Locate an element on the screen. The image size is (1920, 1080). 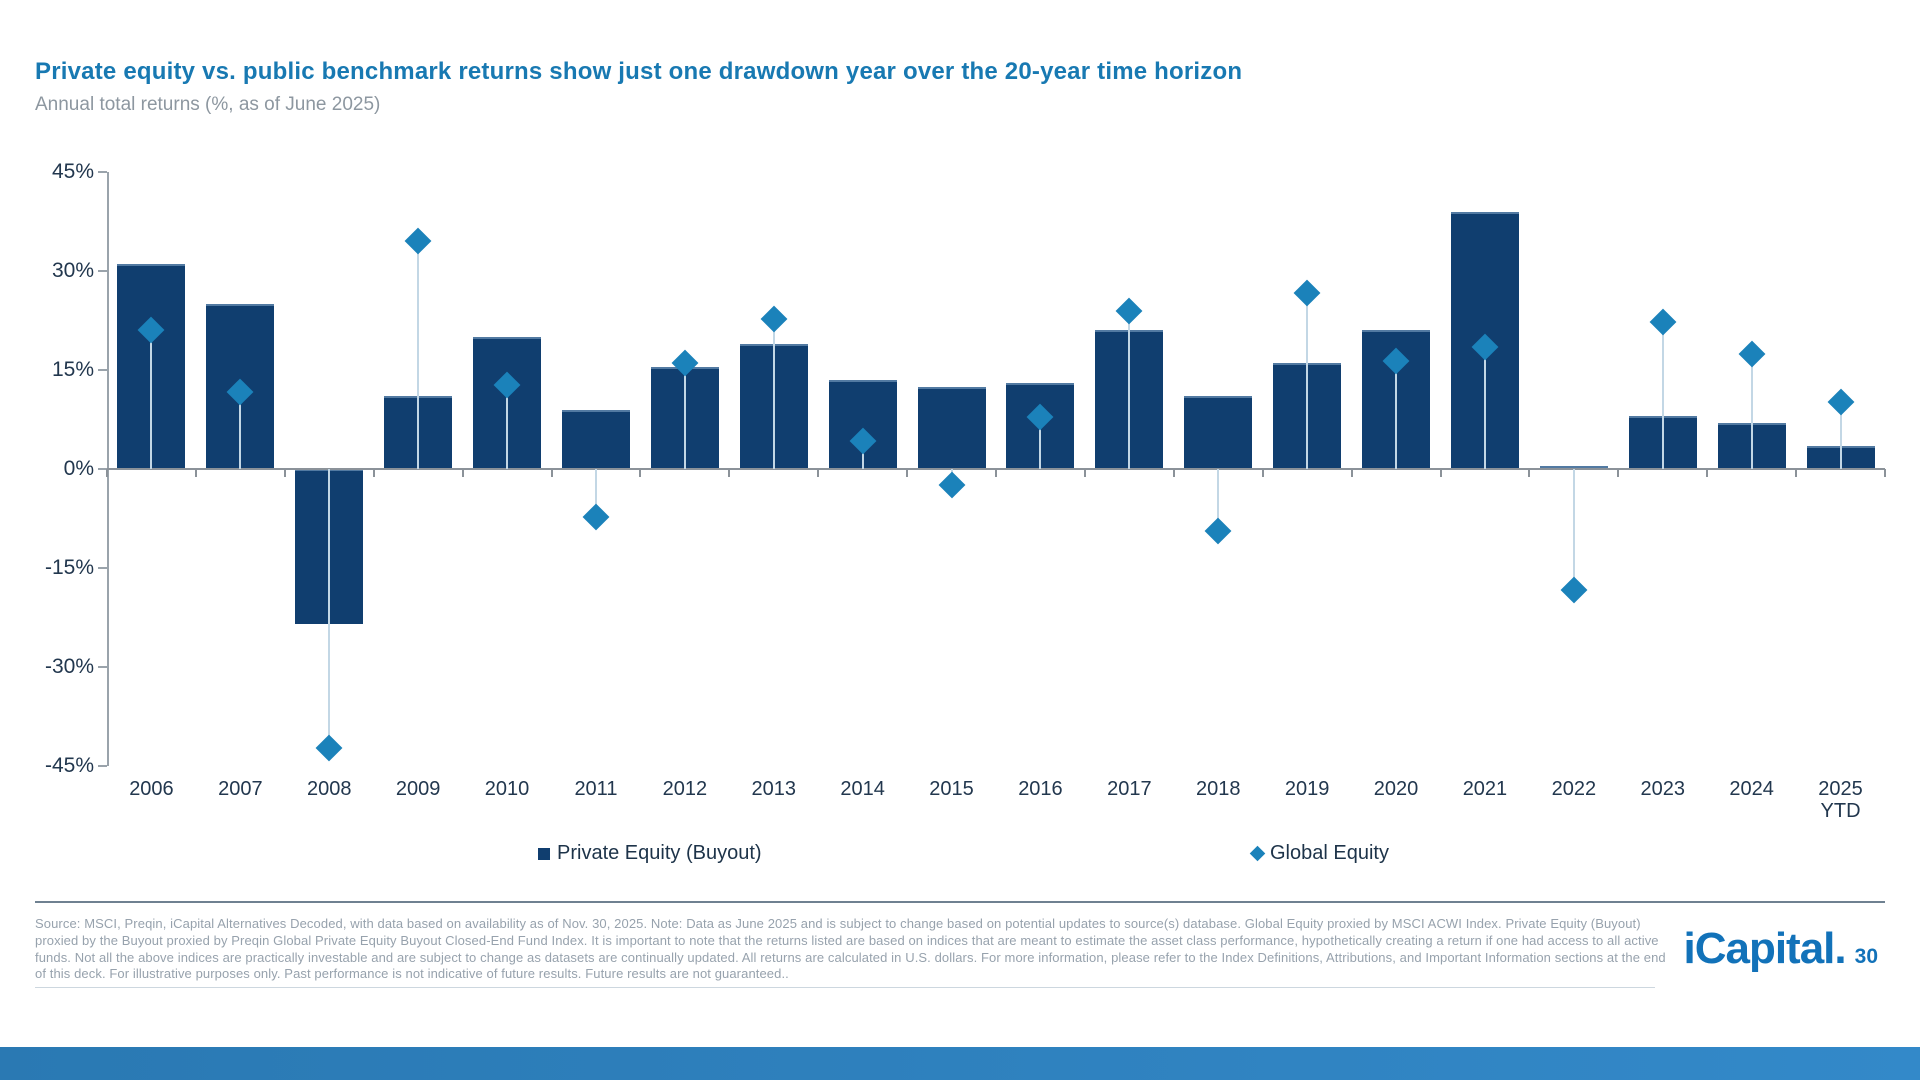
x-tick-label: 2012 is located at coordinates (684, 789).